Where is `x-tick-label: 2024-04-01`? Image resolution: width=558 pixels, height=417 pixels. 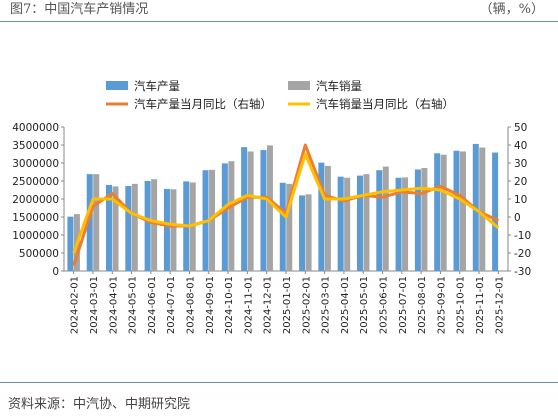
x-tick-label: 2024-04-01 is located at coordinates (113, 305).